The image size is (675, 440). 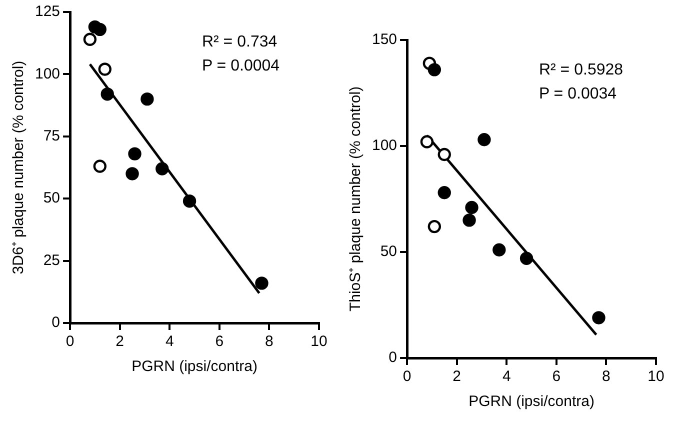 I want to click on y-tick-label: 150, so click(x=385, y=39).